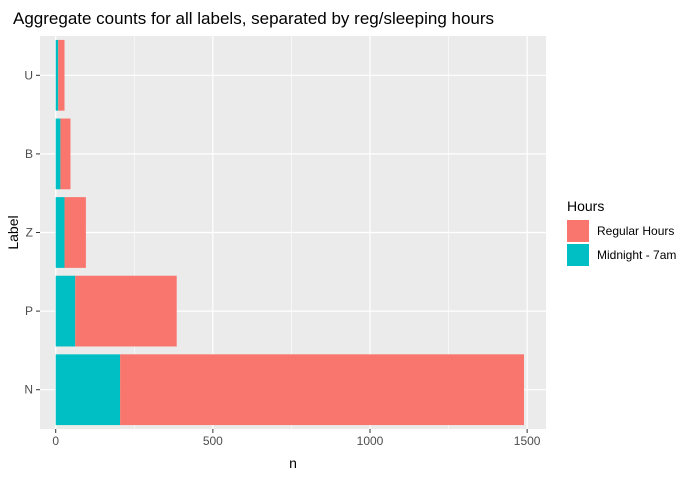 This screenshot has width=694, height=477. What do you see at coordinates (55, 441) in the screenshot?
I see `x-tick-label: 0` at bounding box center [55, 441].